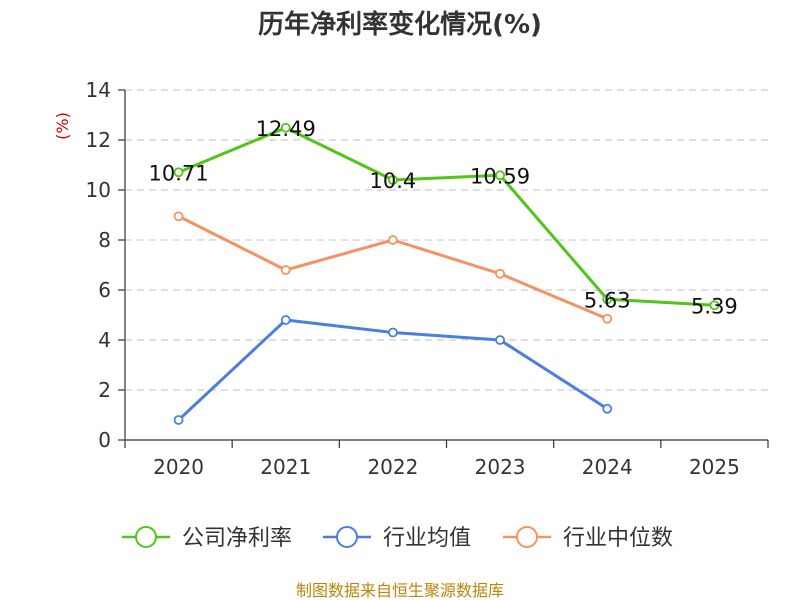  I want to click on y-tick-label: 2, so click(104, 390).